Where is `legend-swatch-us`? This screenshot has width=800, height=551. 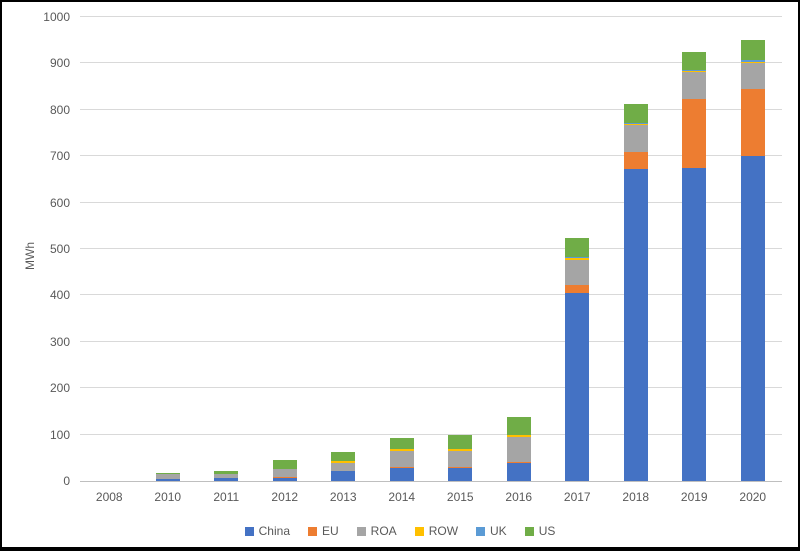 legend-swatch-us is located at coordinates (529, 531).